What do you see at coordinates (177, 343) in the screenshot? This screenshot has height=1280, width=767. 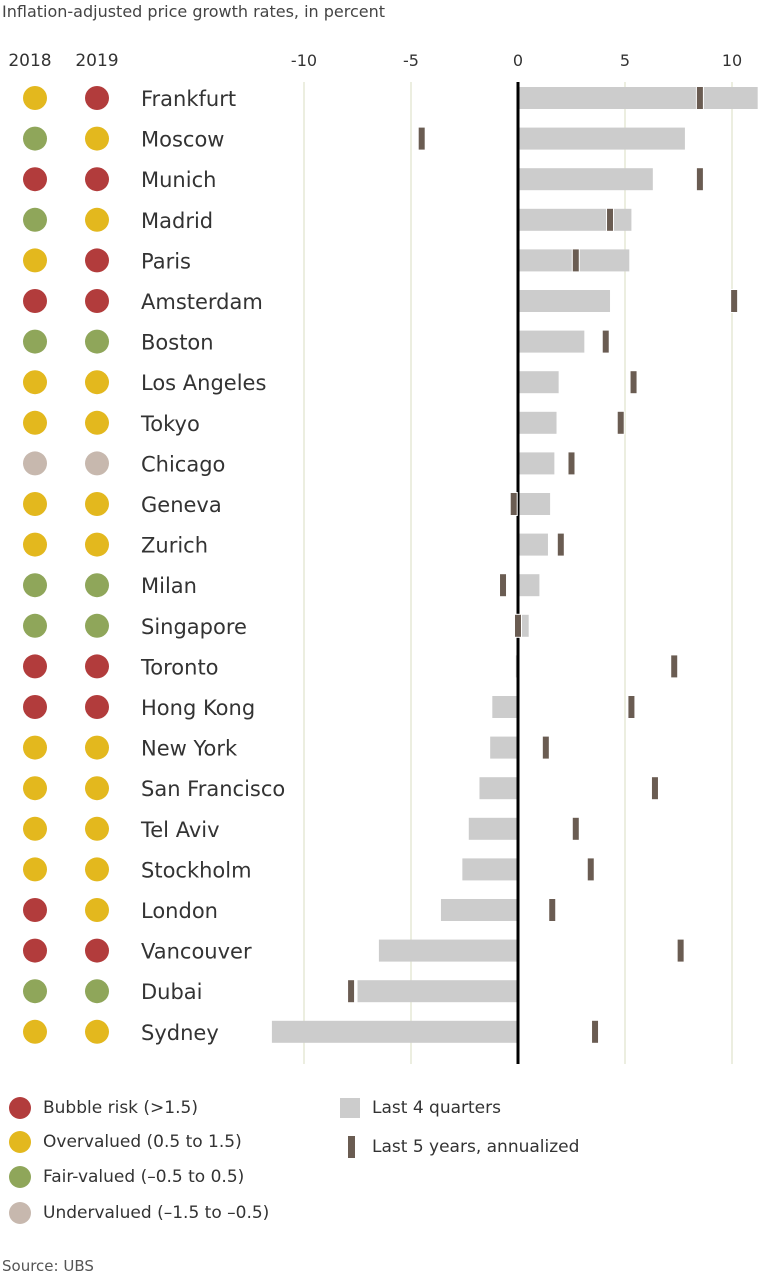 I see `category-label: Boston` at bounding box center [177, 343].